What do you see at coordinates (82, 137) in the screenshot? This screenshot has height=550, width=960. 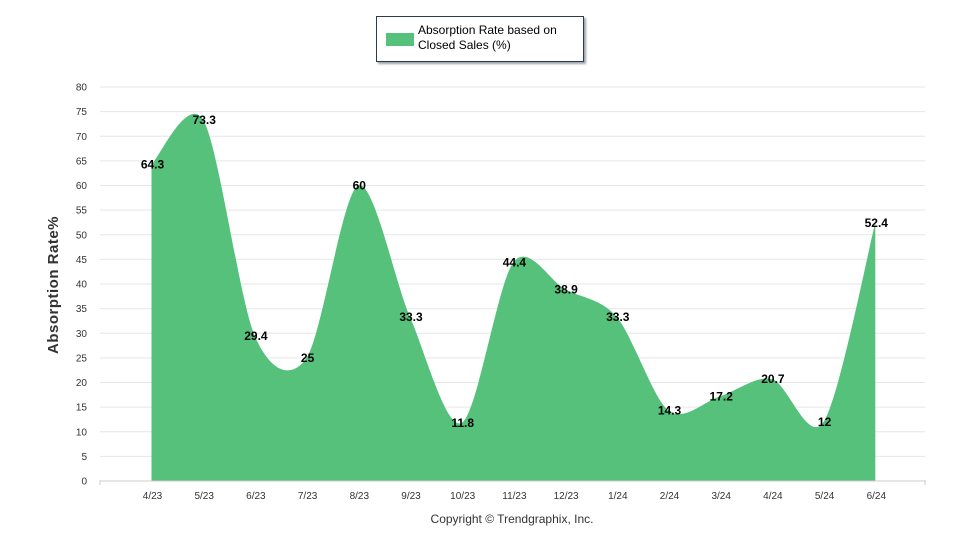 I see `y-tick-label: 70` at bounding box center [82, 137].